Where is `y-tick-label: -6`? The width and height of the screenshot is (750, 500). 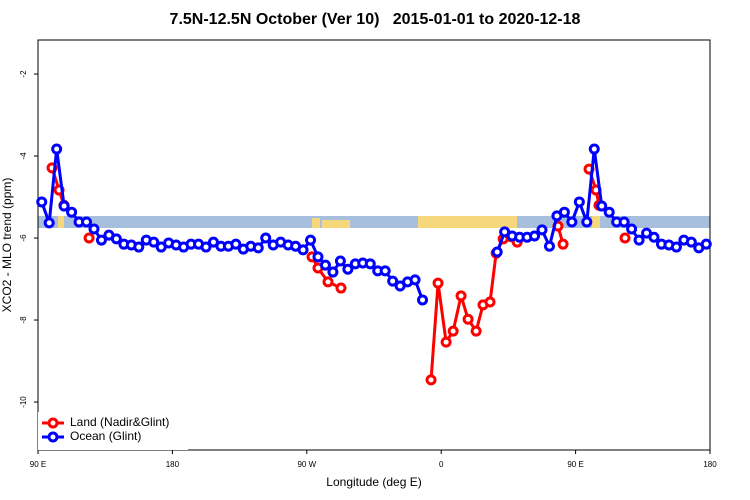
y-tick-label: -6 is located at coordinates (23, 238).